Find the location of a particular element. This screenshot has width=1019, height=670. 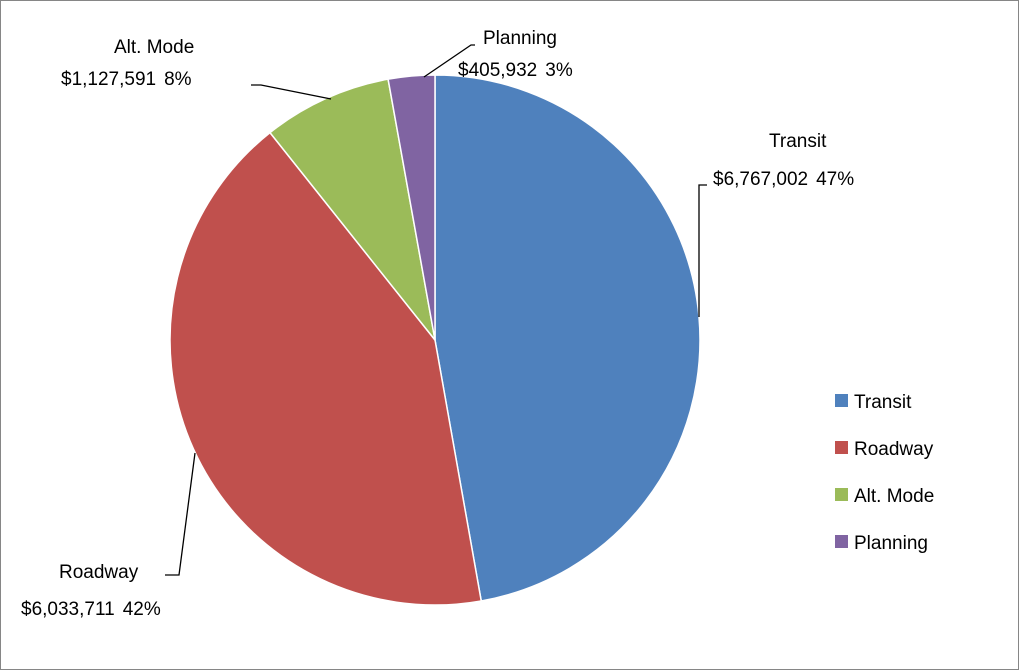

data-label-planning: Planning $405,932 3% is located at coordinates (515, 54).